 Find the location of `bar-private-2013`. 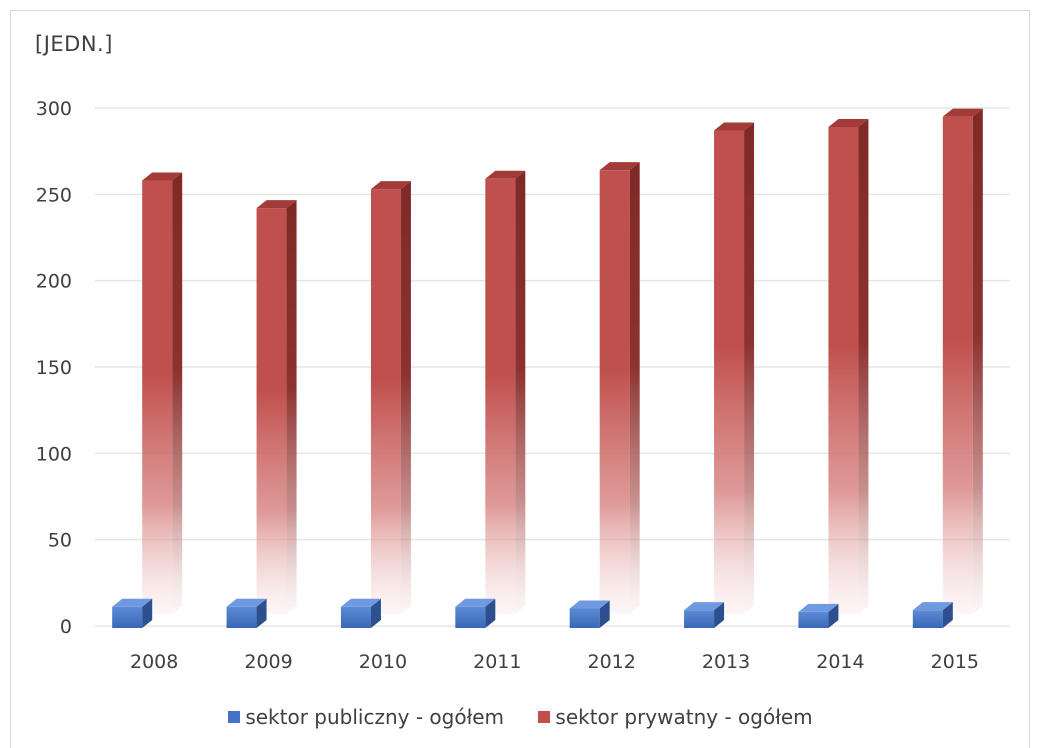

bar-private-2013 is located at coordinates (734, 368).